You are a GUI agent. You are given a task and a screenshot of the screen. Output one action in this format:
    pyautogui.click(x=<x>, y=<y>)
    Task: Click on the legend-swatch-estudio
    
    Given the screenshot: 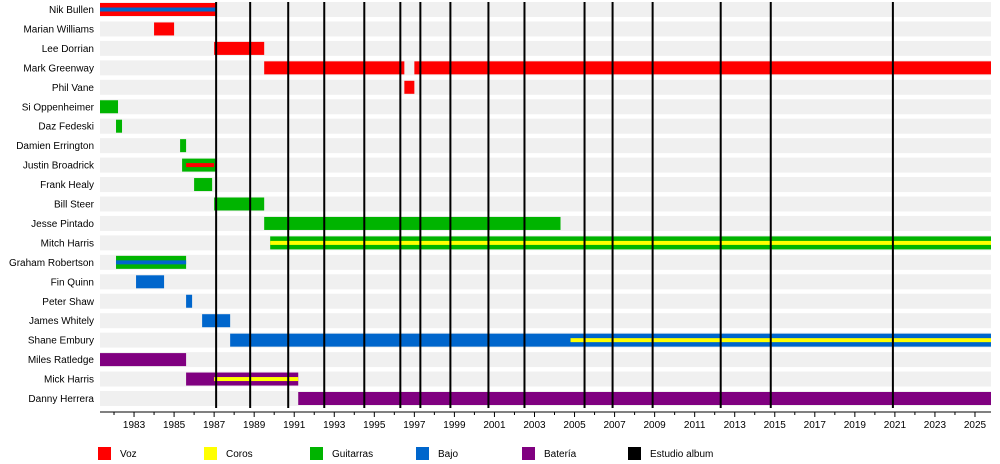 What is the action you would take?
    pyautogui.click(x=634, y=453)
    